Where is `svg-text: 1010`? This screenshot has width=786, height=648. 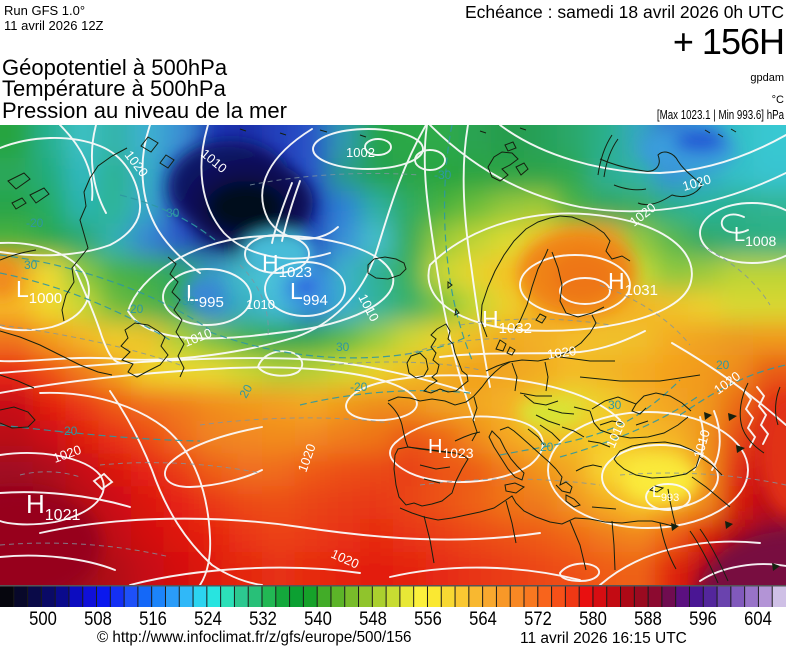 svg-text: 1010 is located at coordinates (260, 304).